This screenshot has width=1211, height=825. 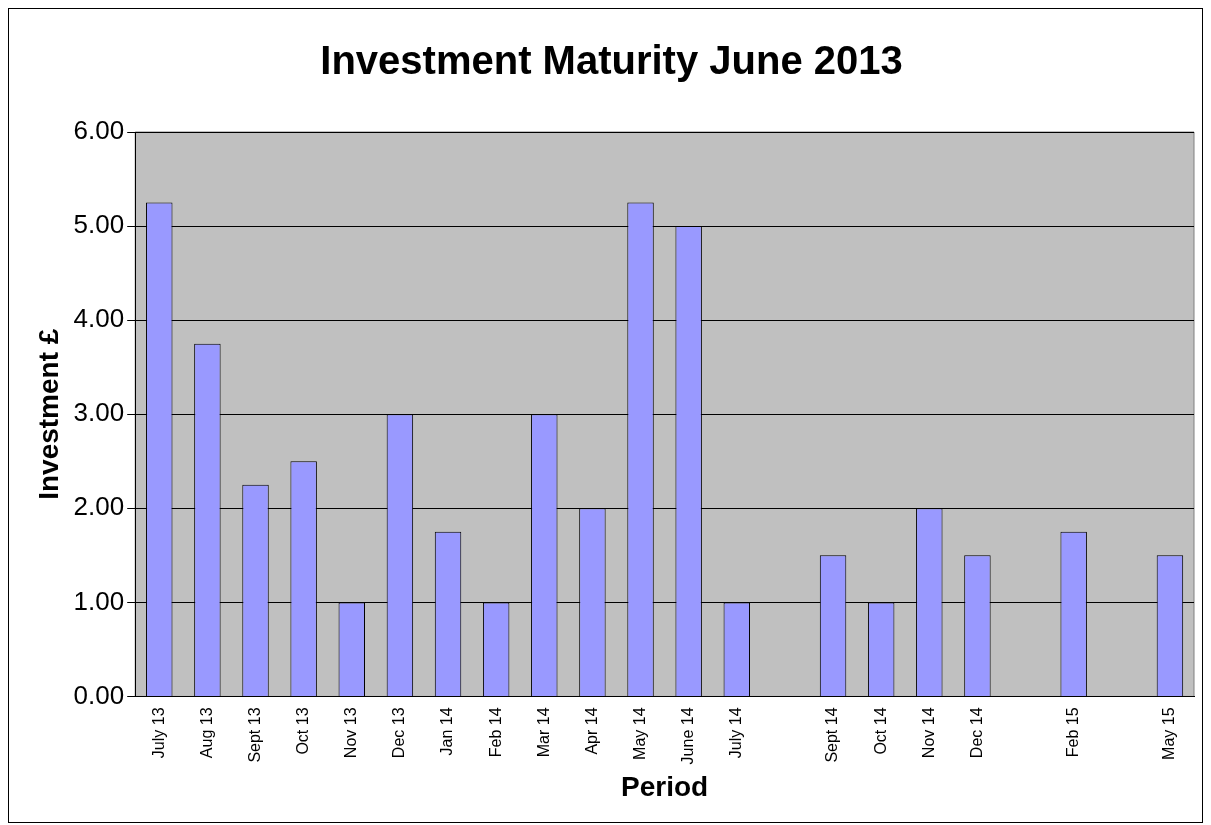 I want to click on y-tick-label: 6.00, so click(x=99, y=130).